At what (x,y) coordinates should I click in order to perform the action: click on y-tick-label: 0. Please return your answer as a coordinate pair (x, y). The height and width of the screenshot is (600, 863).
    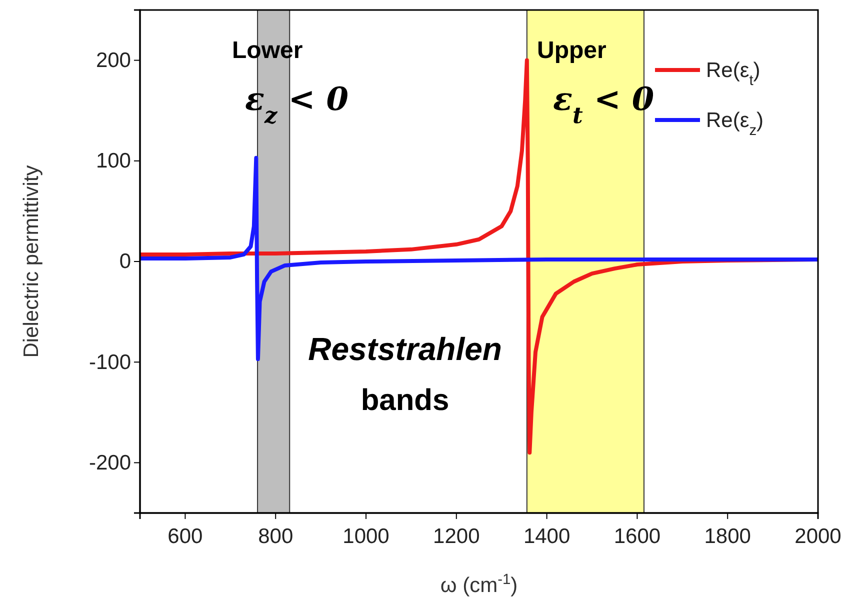
    Looking at the image, I should click on (125, 262).